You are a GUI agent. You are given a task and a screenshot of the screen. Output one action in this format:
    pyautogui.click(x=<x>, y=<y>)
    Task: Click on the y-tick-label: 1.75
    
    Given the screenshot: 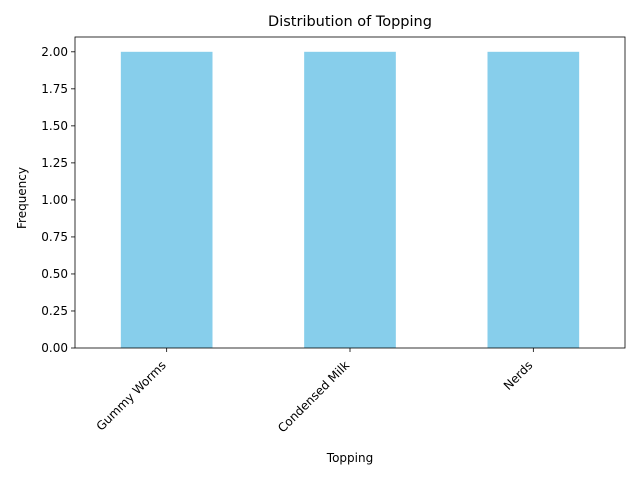 What is the action you would take?
    pyautogui.click(x=54, y=89)
    